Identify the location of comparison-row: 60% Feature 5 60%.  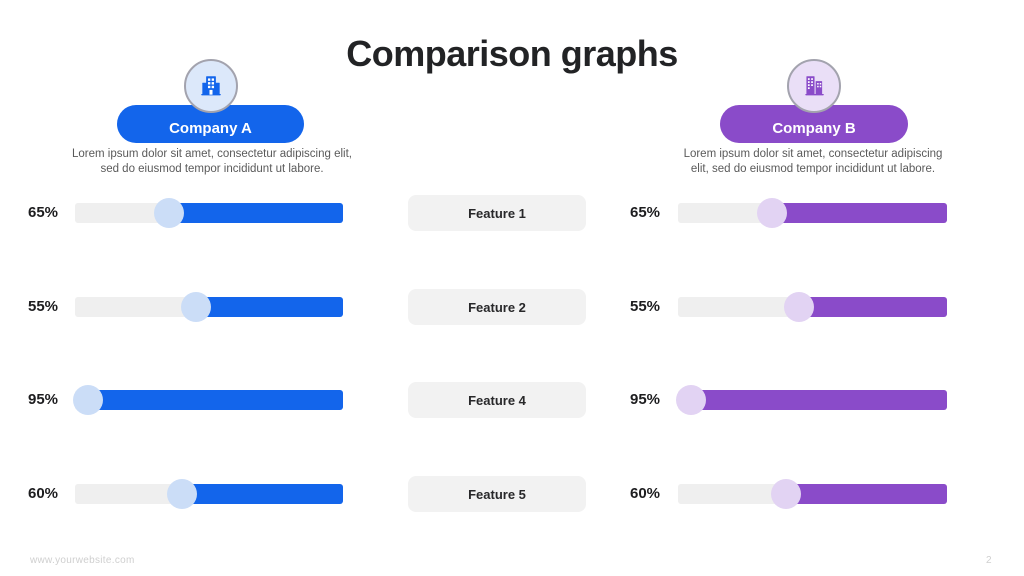
(512, 494).